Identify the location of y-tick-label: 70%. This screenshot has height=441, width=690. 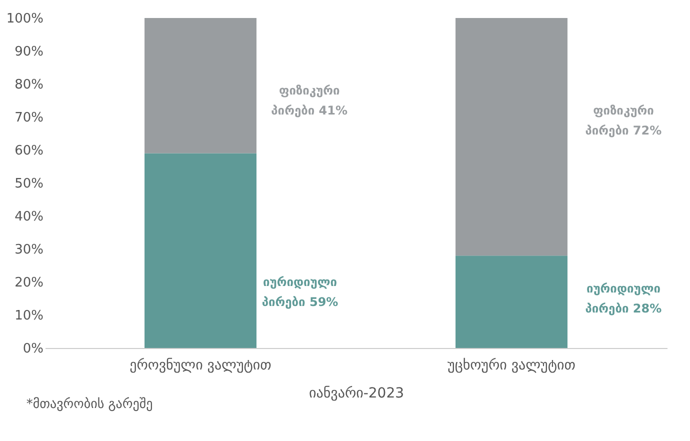
(29, 118).